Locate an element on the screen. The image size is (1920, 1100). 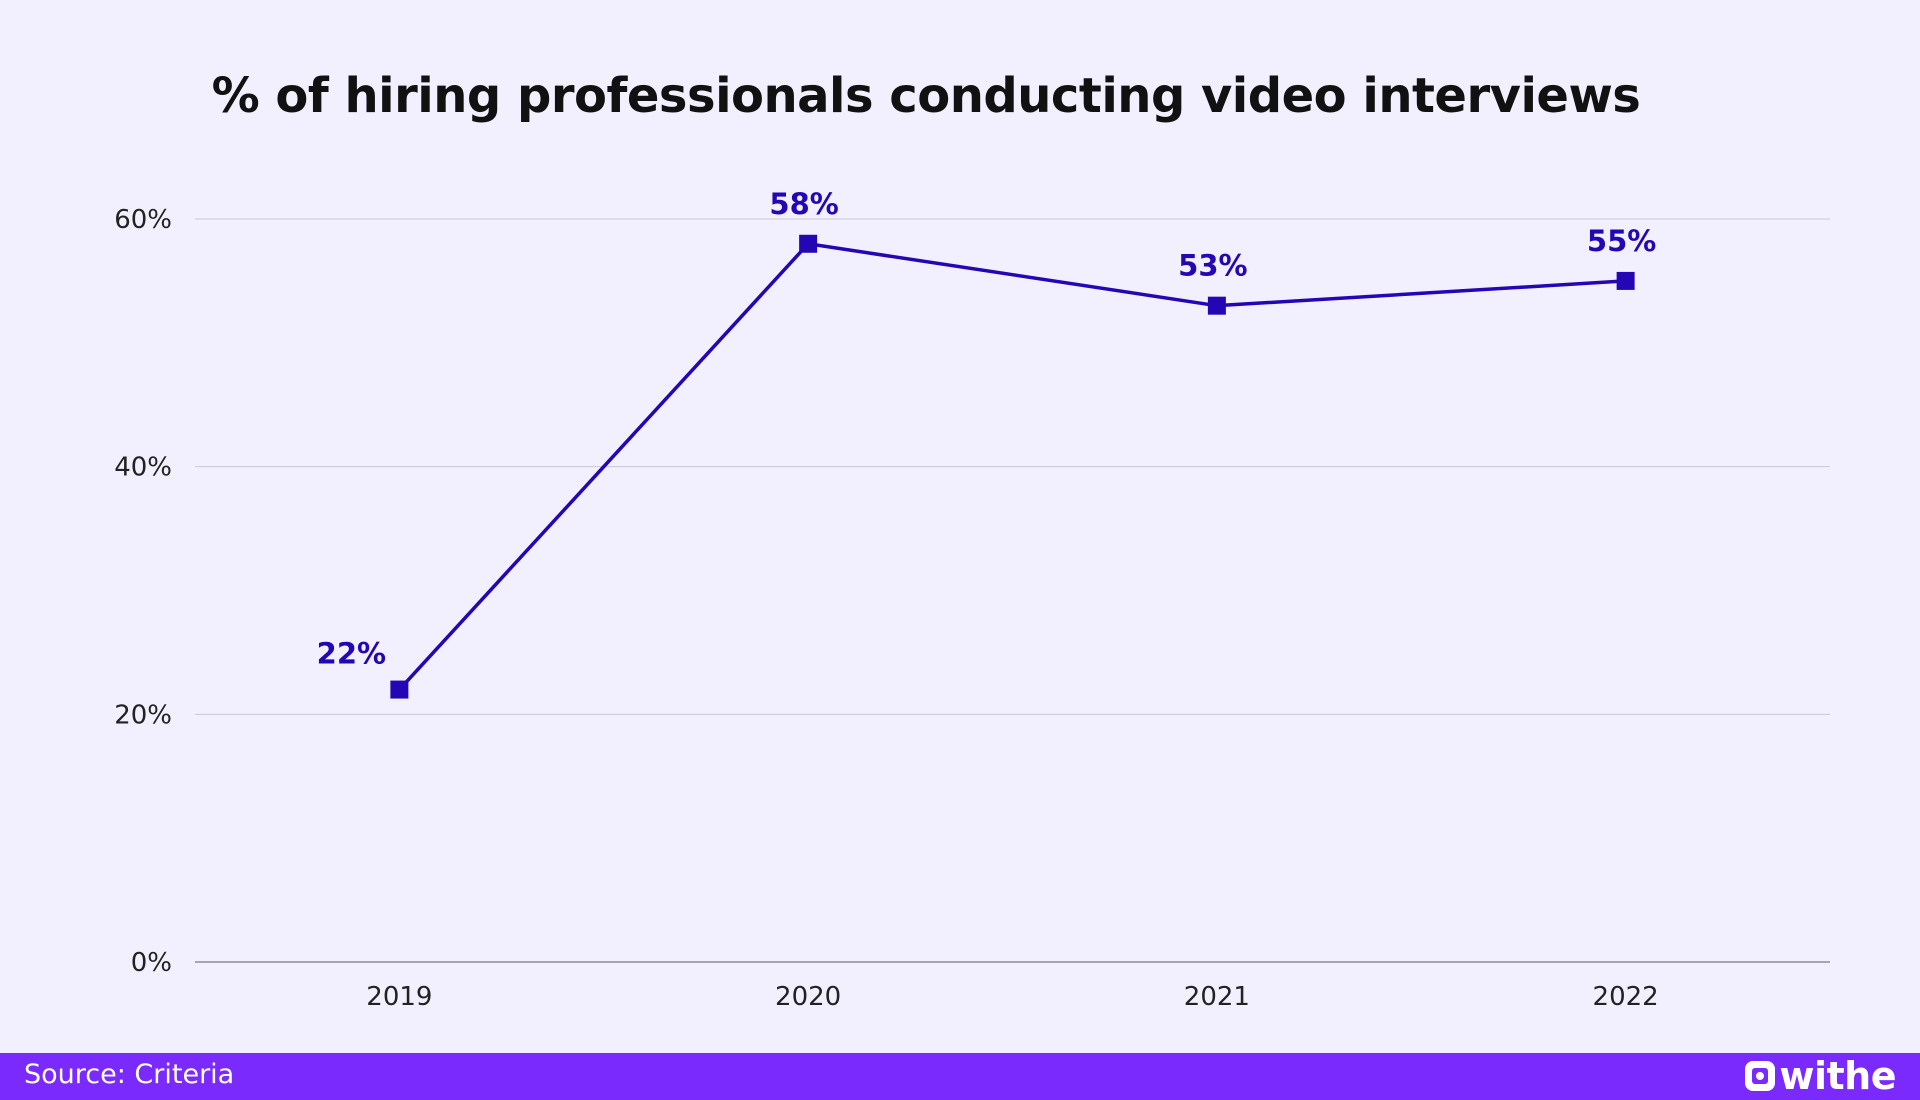
source-text: Source: Criteria is located at coordinates (129, 1074).